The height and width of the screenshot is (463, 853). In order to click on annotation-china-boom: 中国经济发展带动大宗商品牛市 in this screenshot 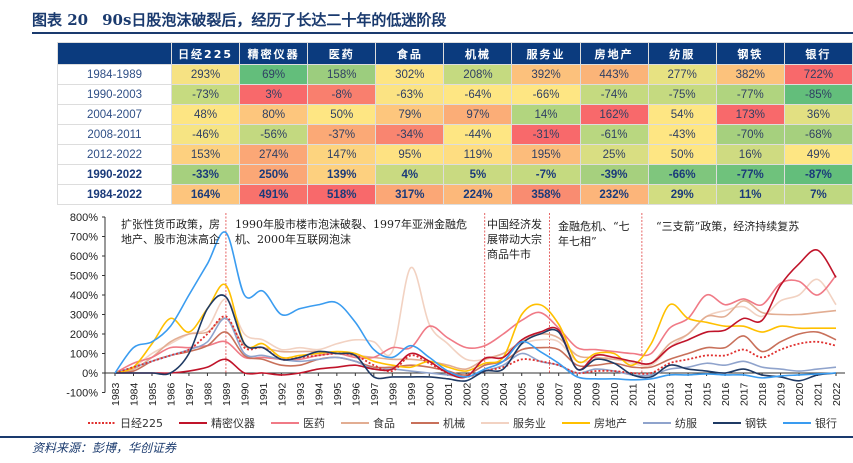, I will do `click(514, 239)`.